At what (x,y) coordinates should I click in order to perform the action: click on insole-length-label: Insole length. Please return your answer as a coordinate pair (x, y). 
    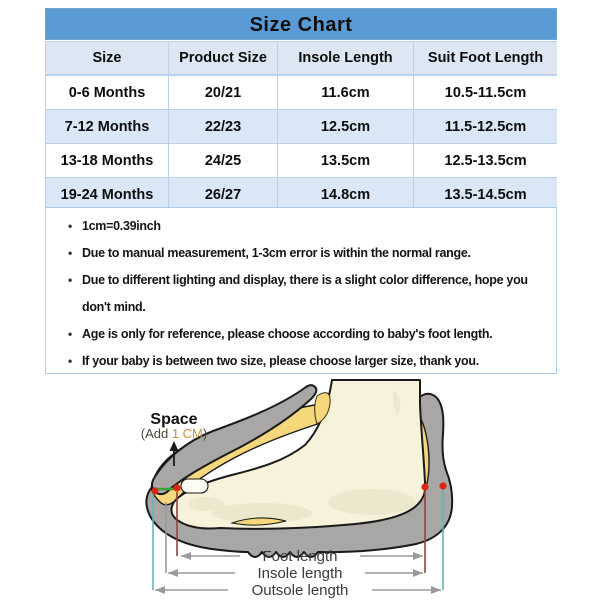
    Looking at the image, I should click on (299, 573).